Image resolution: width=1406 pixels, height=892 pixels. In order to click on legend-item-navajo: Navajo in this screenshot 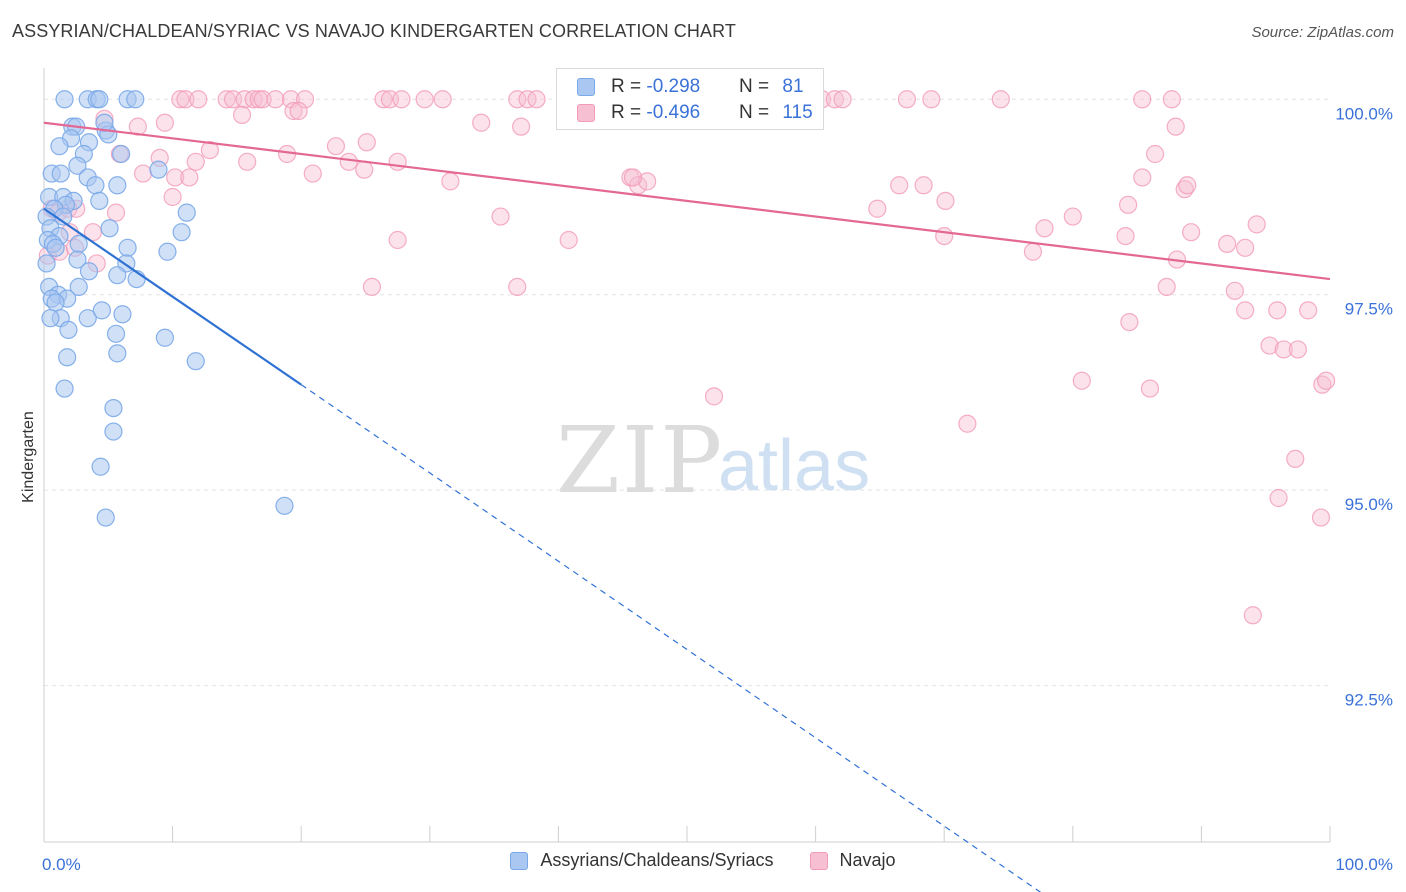, I will do `click(852, 860)`.